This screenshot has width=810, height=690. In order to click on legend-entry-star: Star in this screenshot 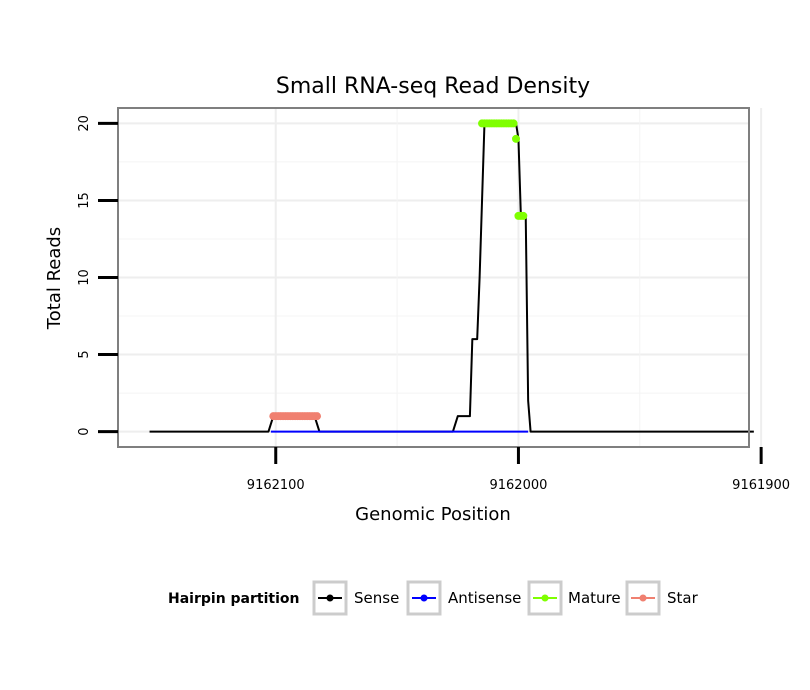, I will do `click(662, 598)`.